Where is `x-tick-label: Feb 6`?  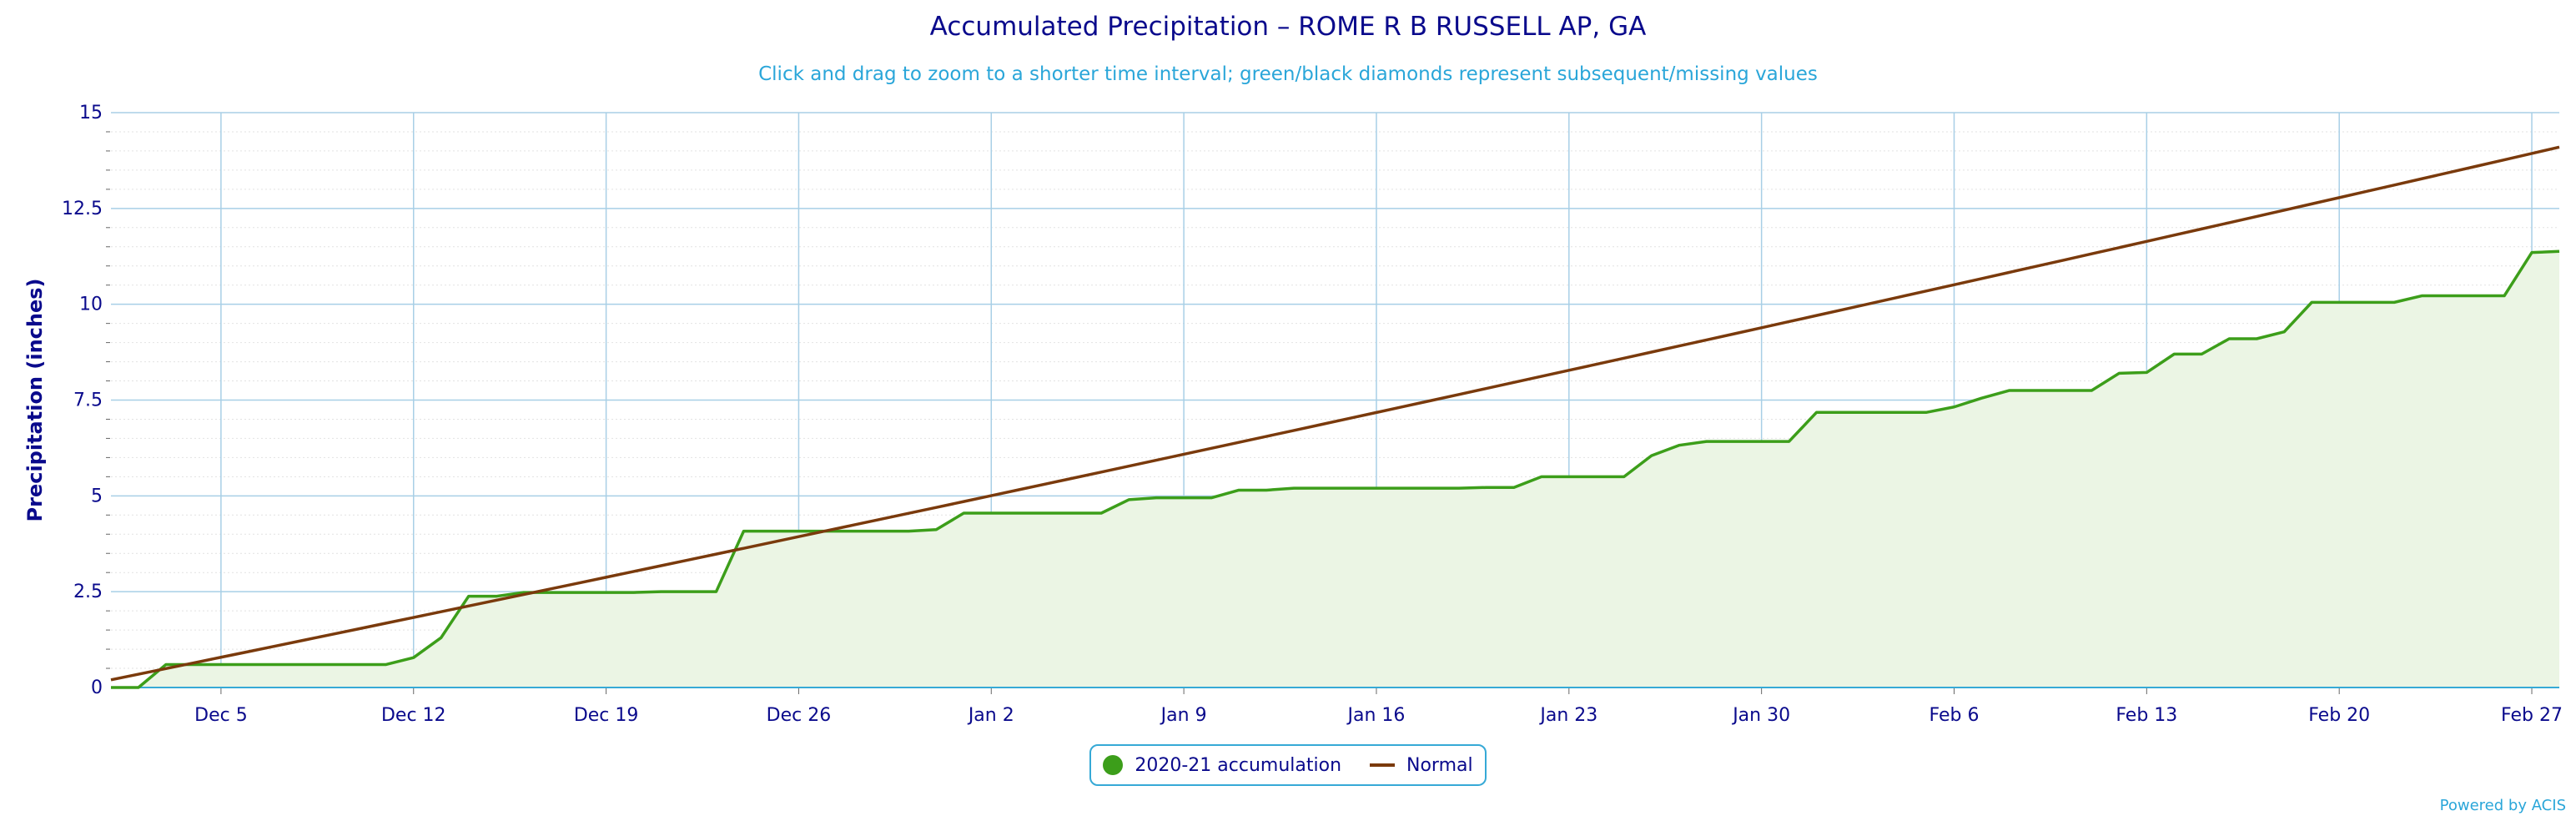
x-tick-label: Feb 6 is located at coordinates (1954, 716).